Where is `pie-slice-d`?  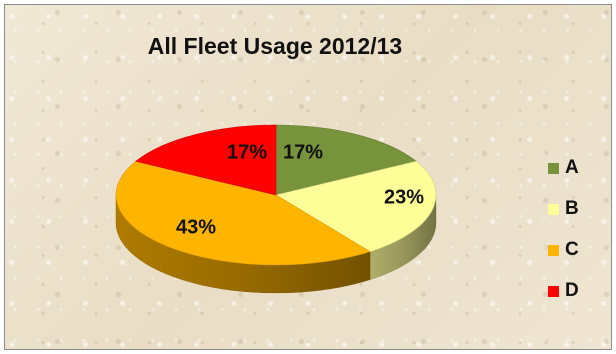 pie-slice-d is located at coordinates (206, 160).